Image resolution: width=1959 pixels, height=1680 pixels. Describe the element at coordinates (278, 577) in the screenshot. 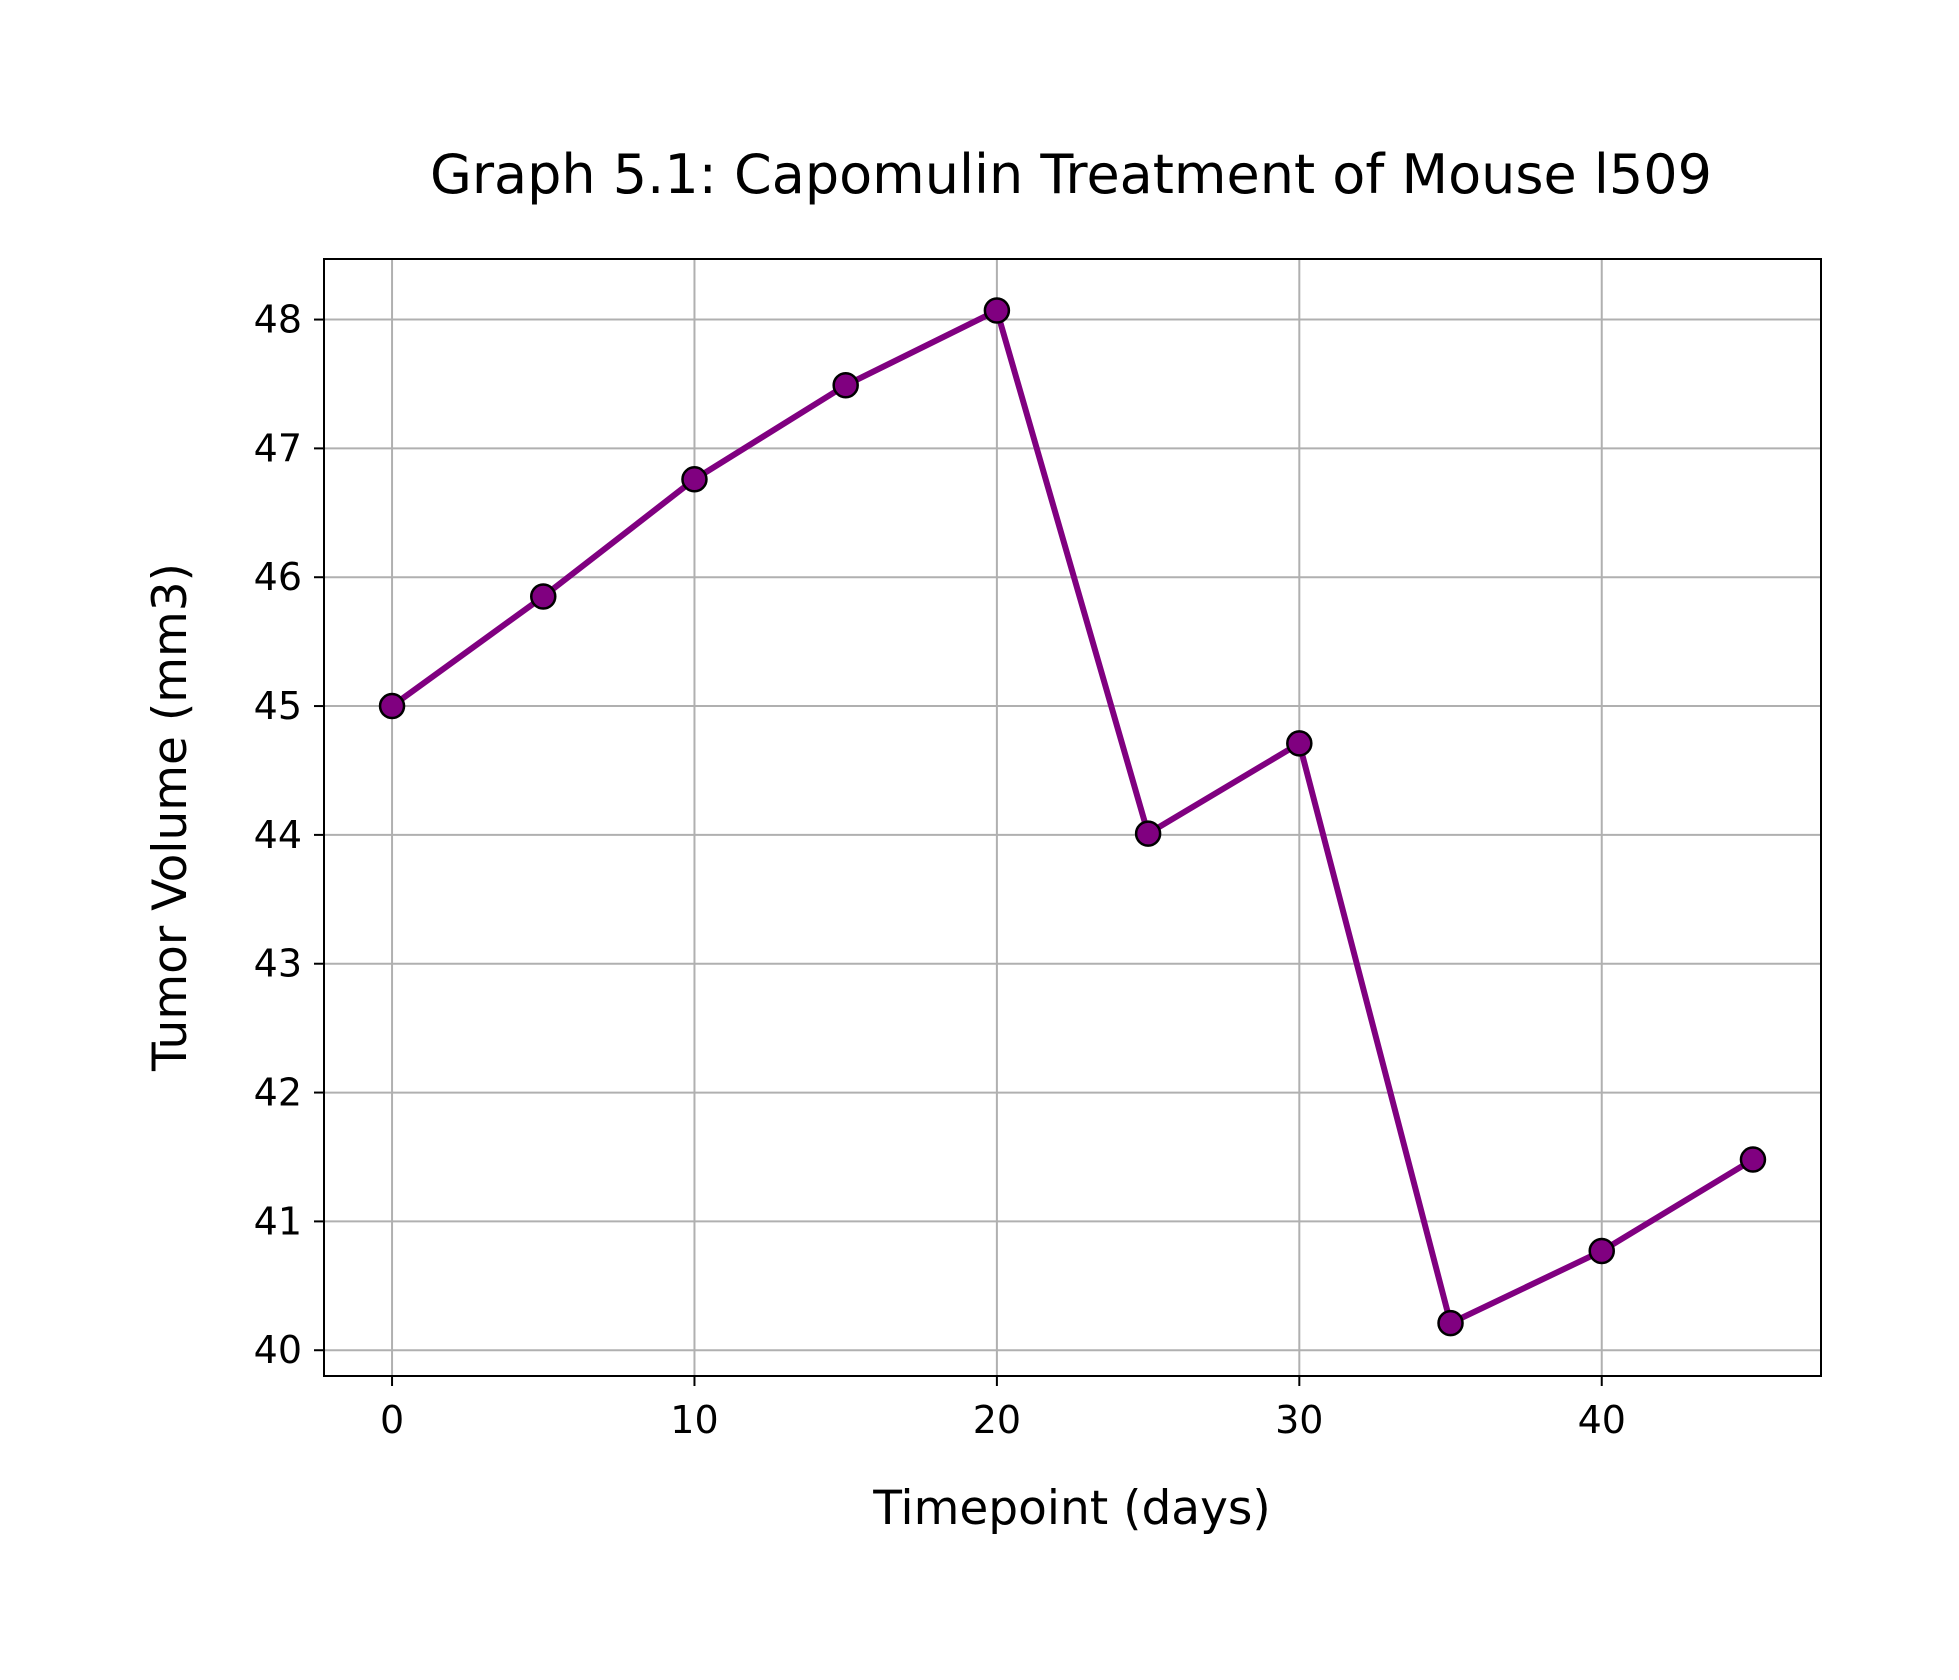

I see `y-tick-label: 46` at that location.